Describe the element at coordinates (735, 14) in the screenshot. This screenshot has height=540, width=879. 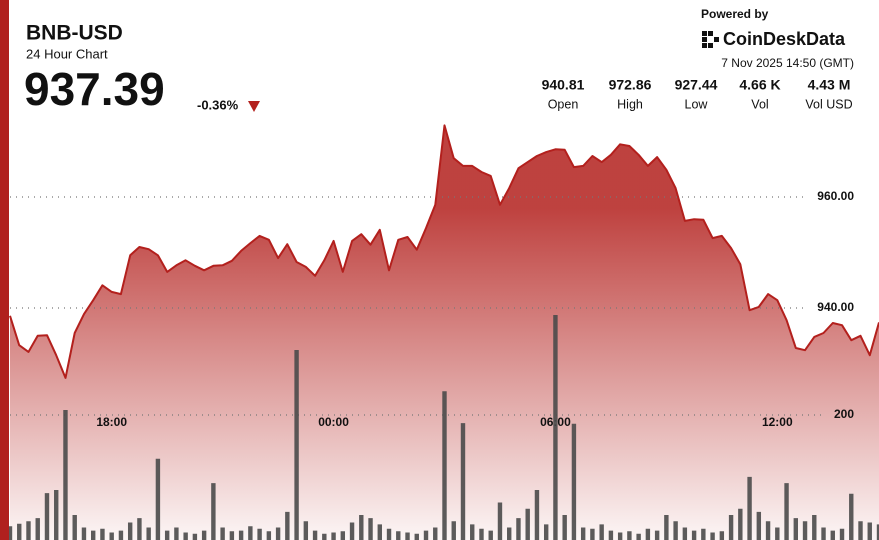
I see `powered-by: Powered by` at that location.